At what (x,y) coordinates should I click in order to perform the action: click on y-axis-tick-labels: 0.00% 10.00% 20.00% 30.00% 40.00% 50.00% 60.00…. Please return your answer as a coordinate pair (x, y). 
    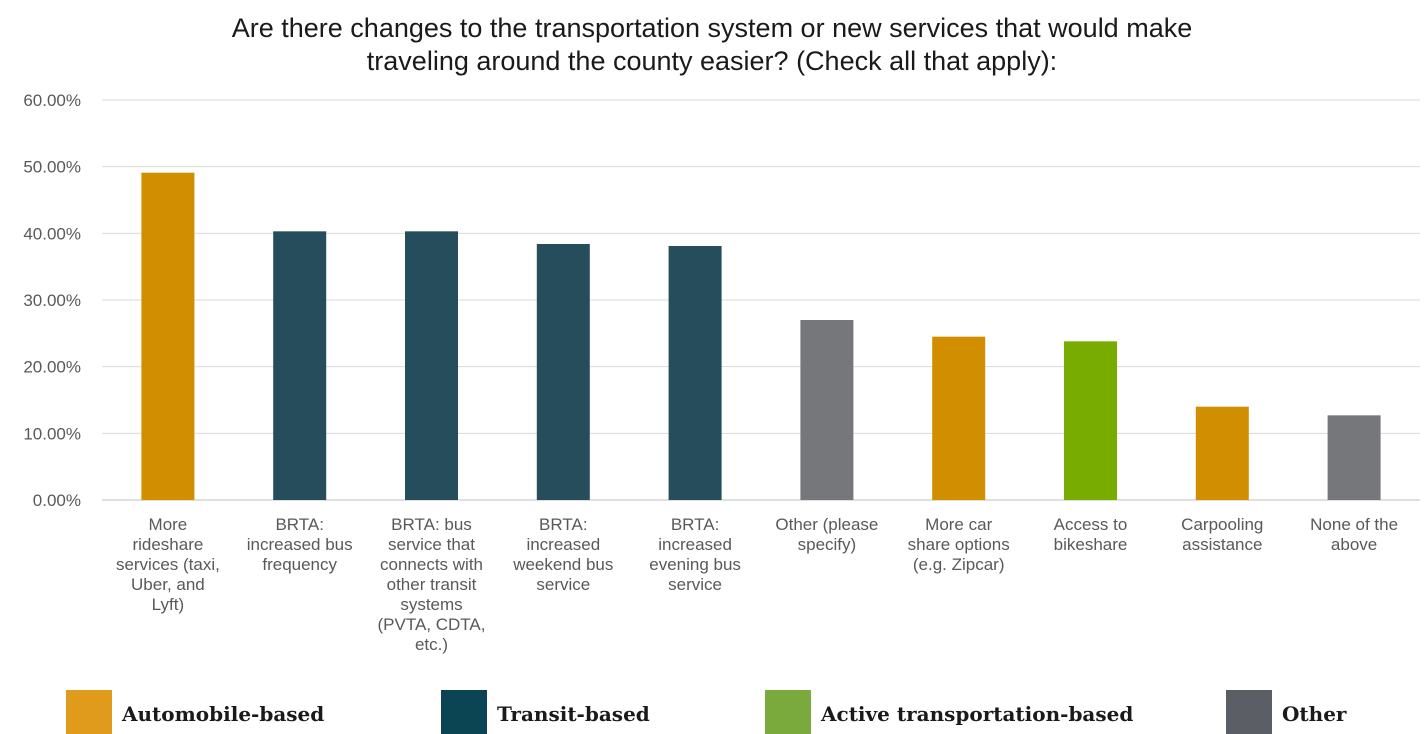
    Looking at the image, I should click on (52, 300).